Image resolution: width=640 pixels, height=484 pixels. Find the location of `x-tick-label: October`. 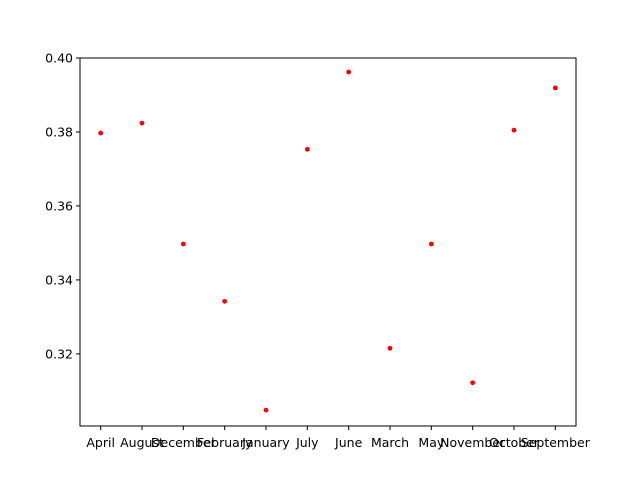

x-tick-label: October is located at coordinates (514, 442).